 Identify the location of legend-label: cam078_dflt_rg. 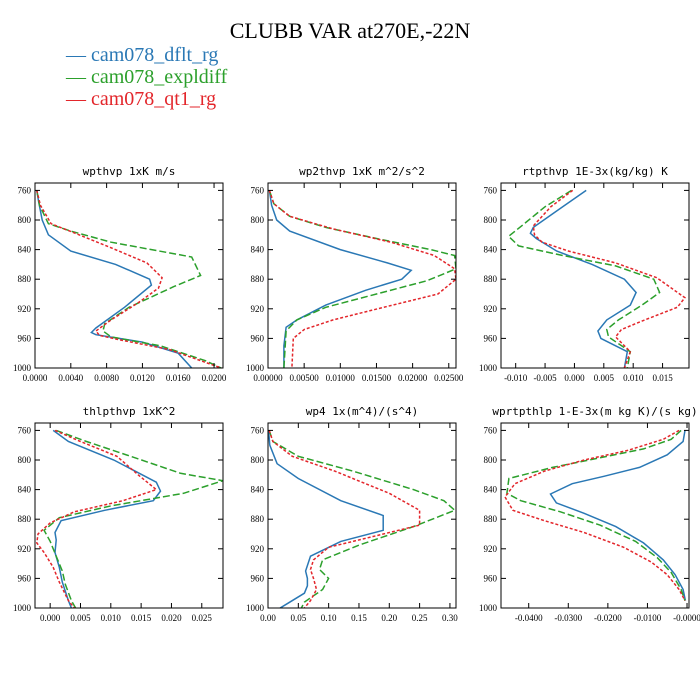
(155, 55).